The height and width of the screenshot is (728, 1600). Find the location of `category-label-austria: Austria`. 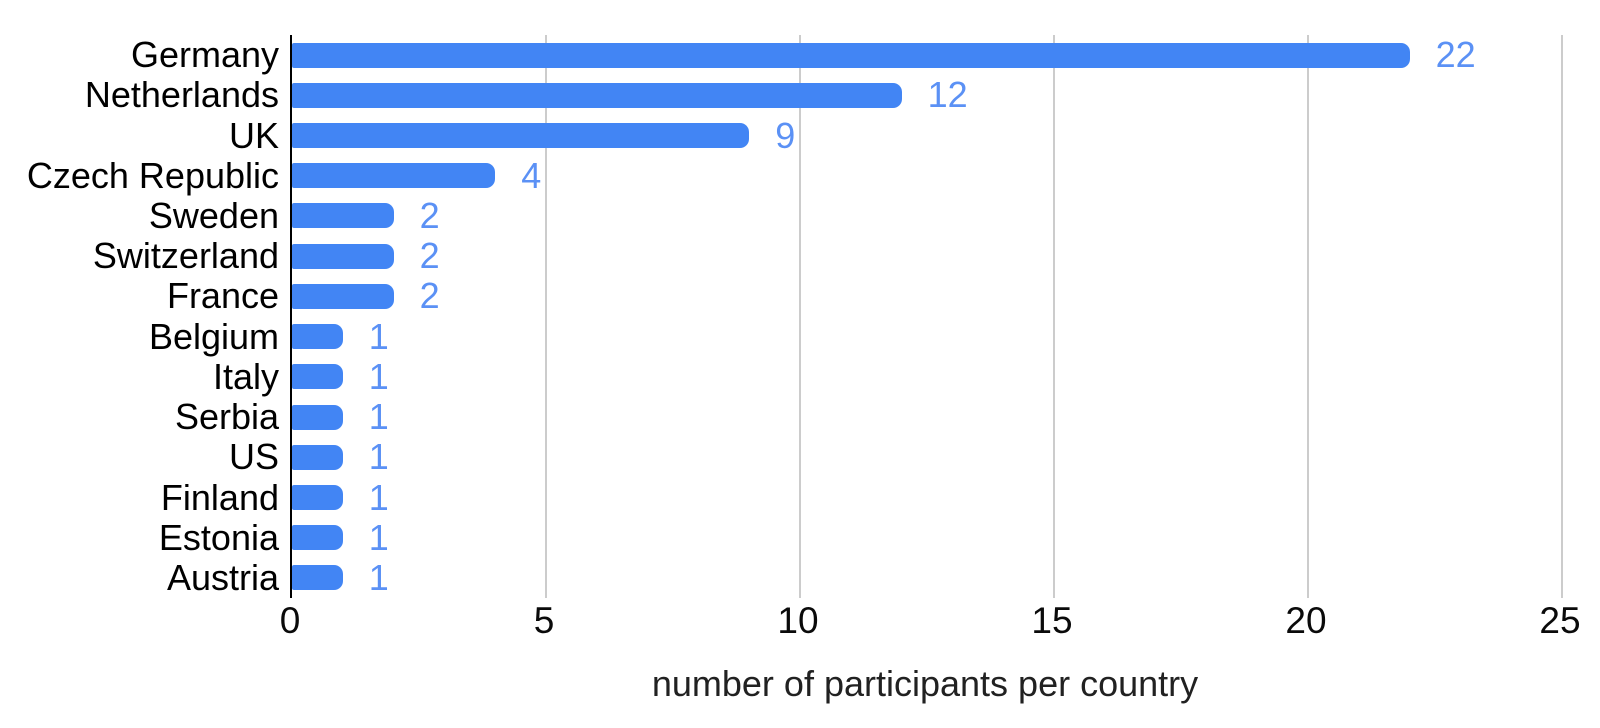

category-label-austria: Austria is located at coordinates (222, 577).